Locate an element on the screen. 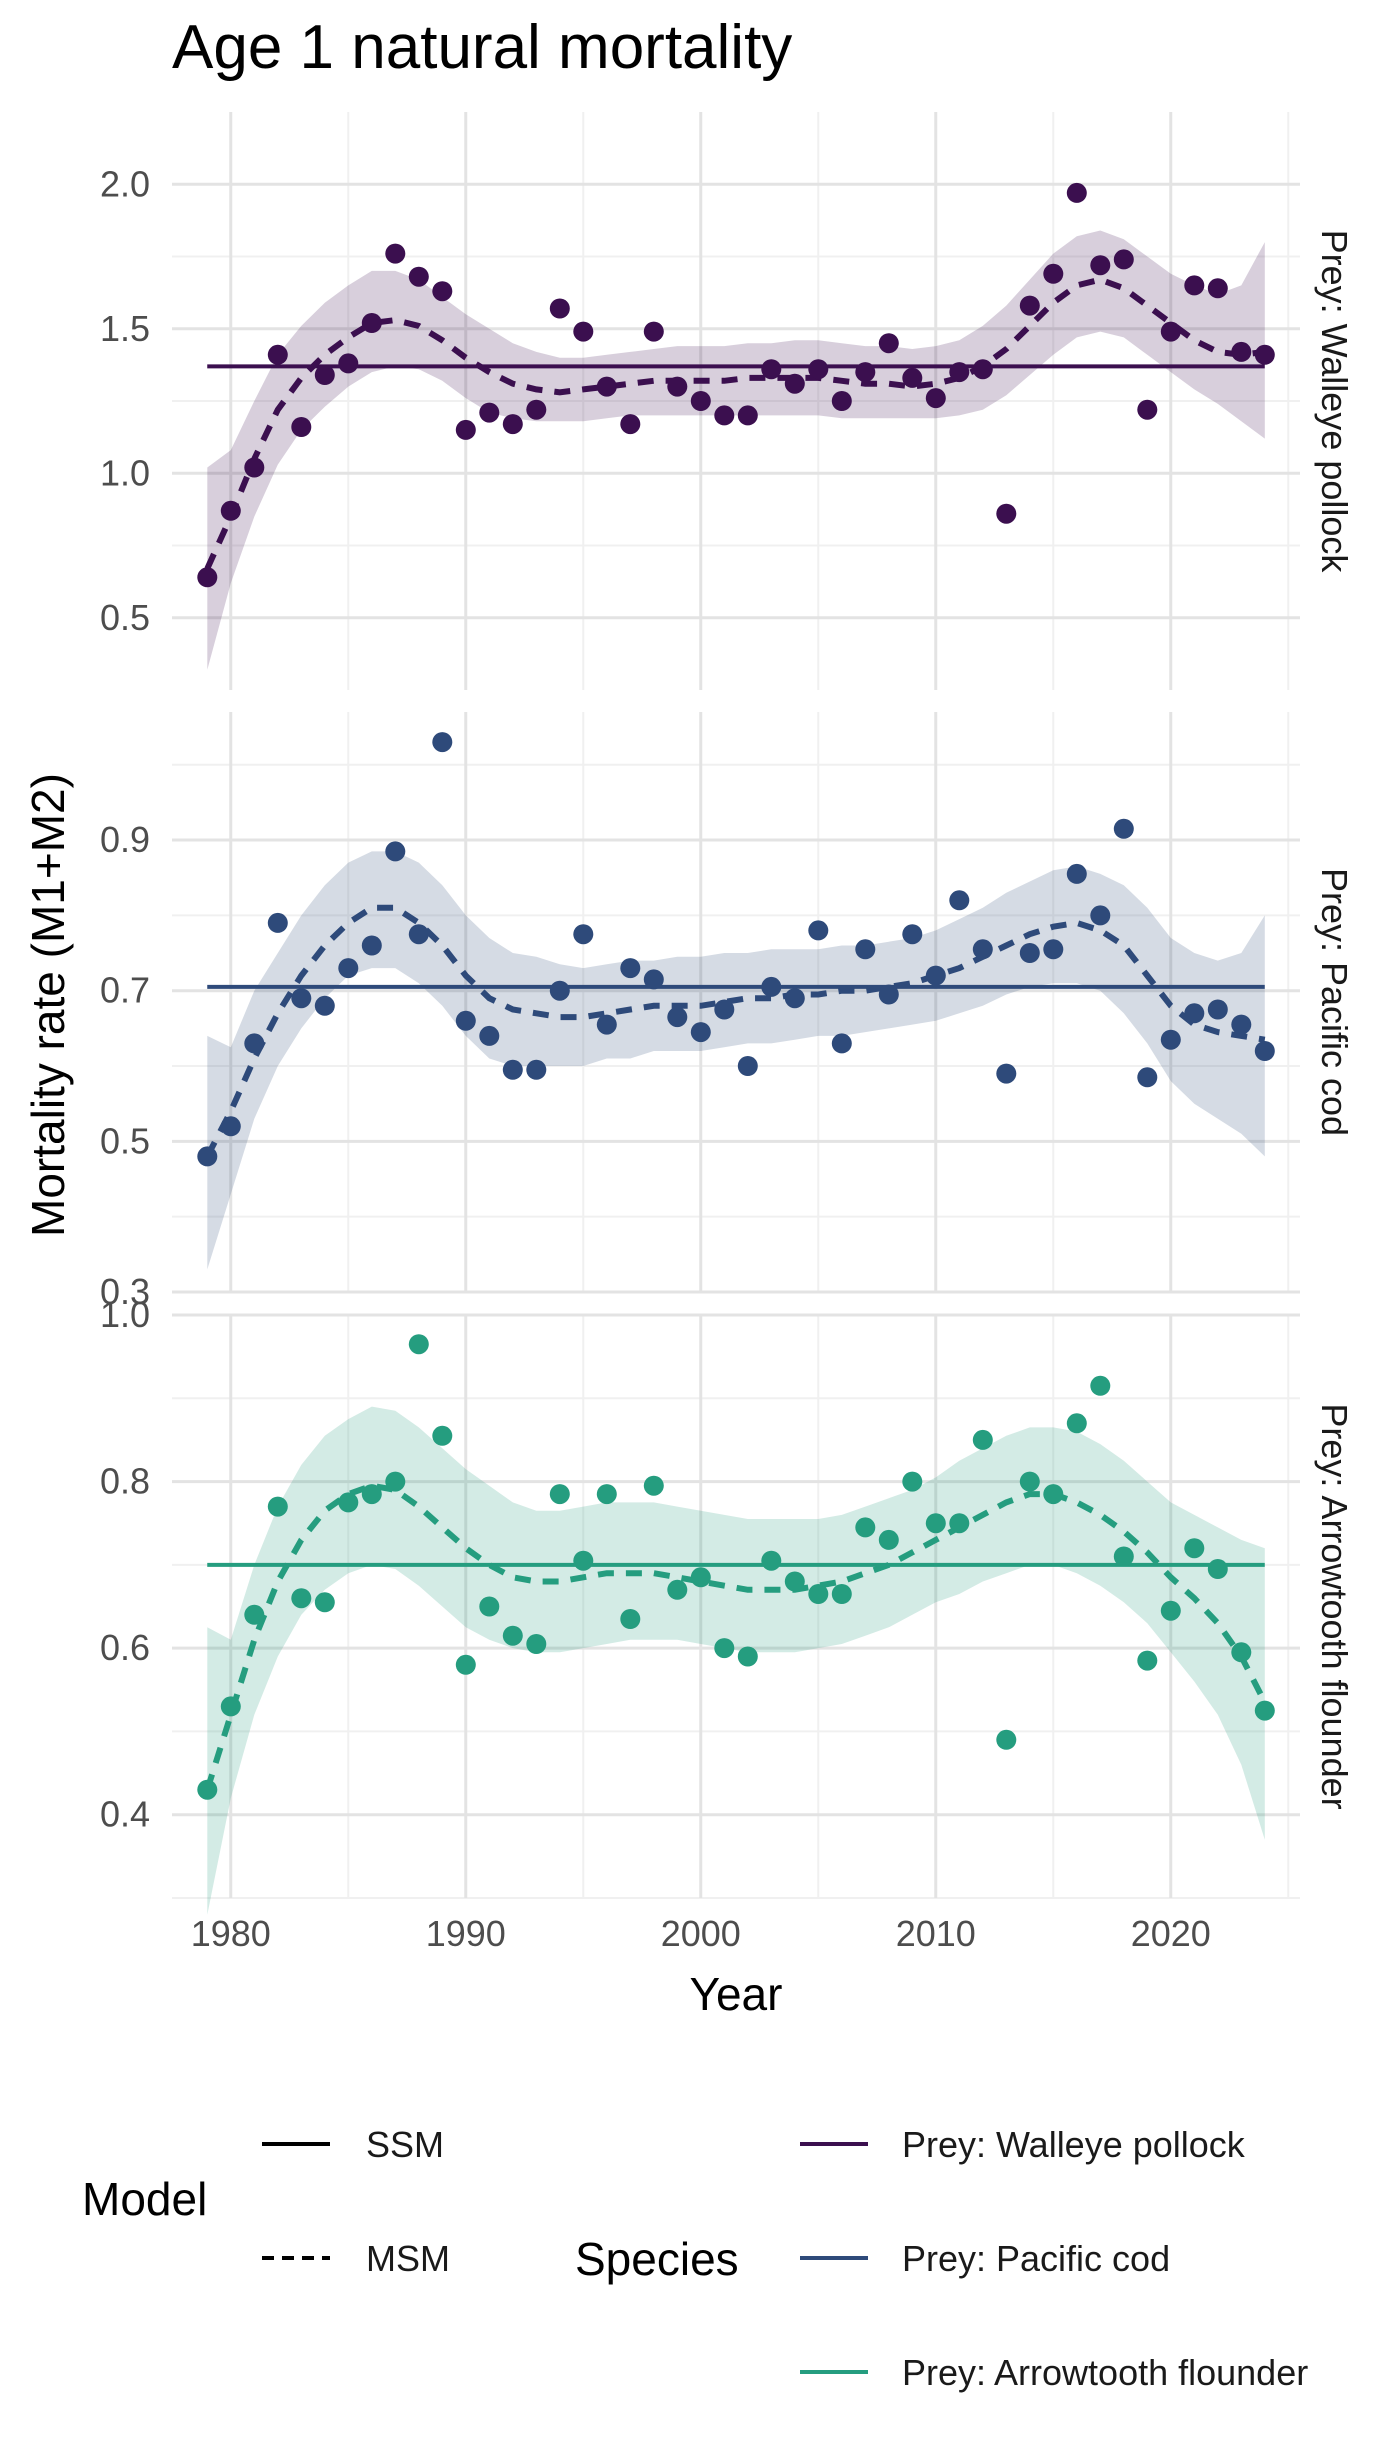 Image resolution: width=1400 pixels, height=2450 pixels. y-tick-label: 0.4 is located at coordinates (125, 1814).